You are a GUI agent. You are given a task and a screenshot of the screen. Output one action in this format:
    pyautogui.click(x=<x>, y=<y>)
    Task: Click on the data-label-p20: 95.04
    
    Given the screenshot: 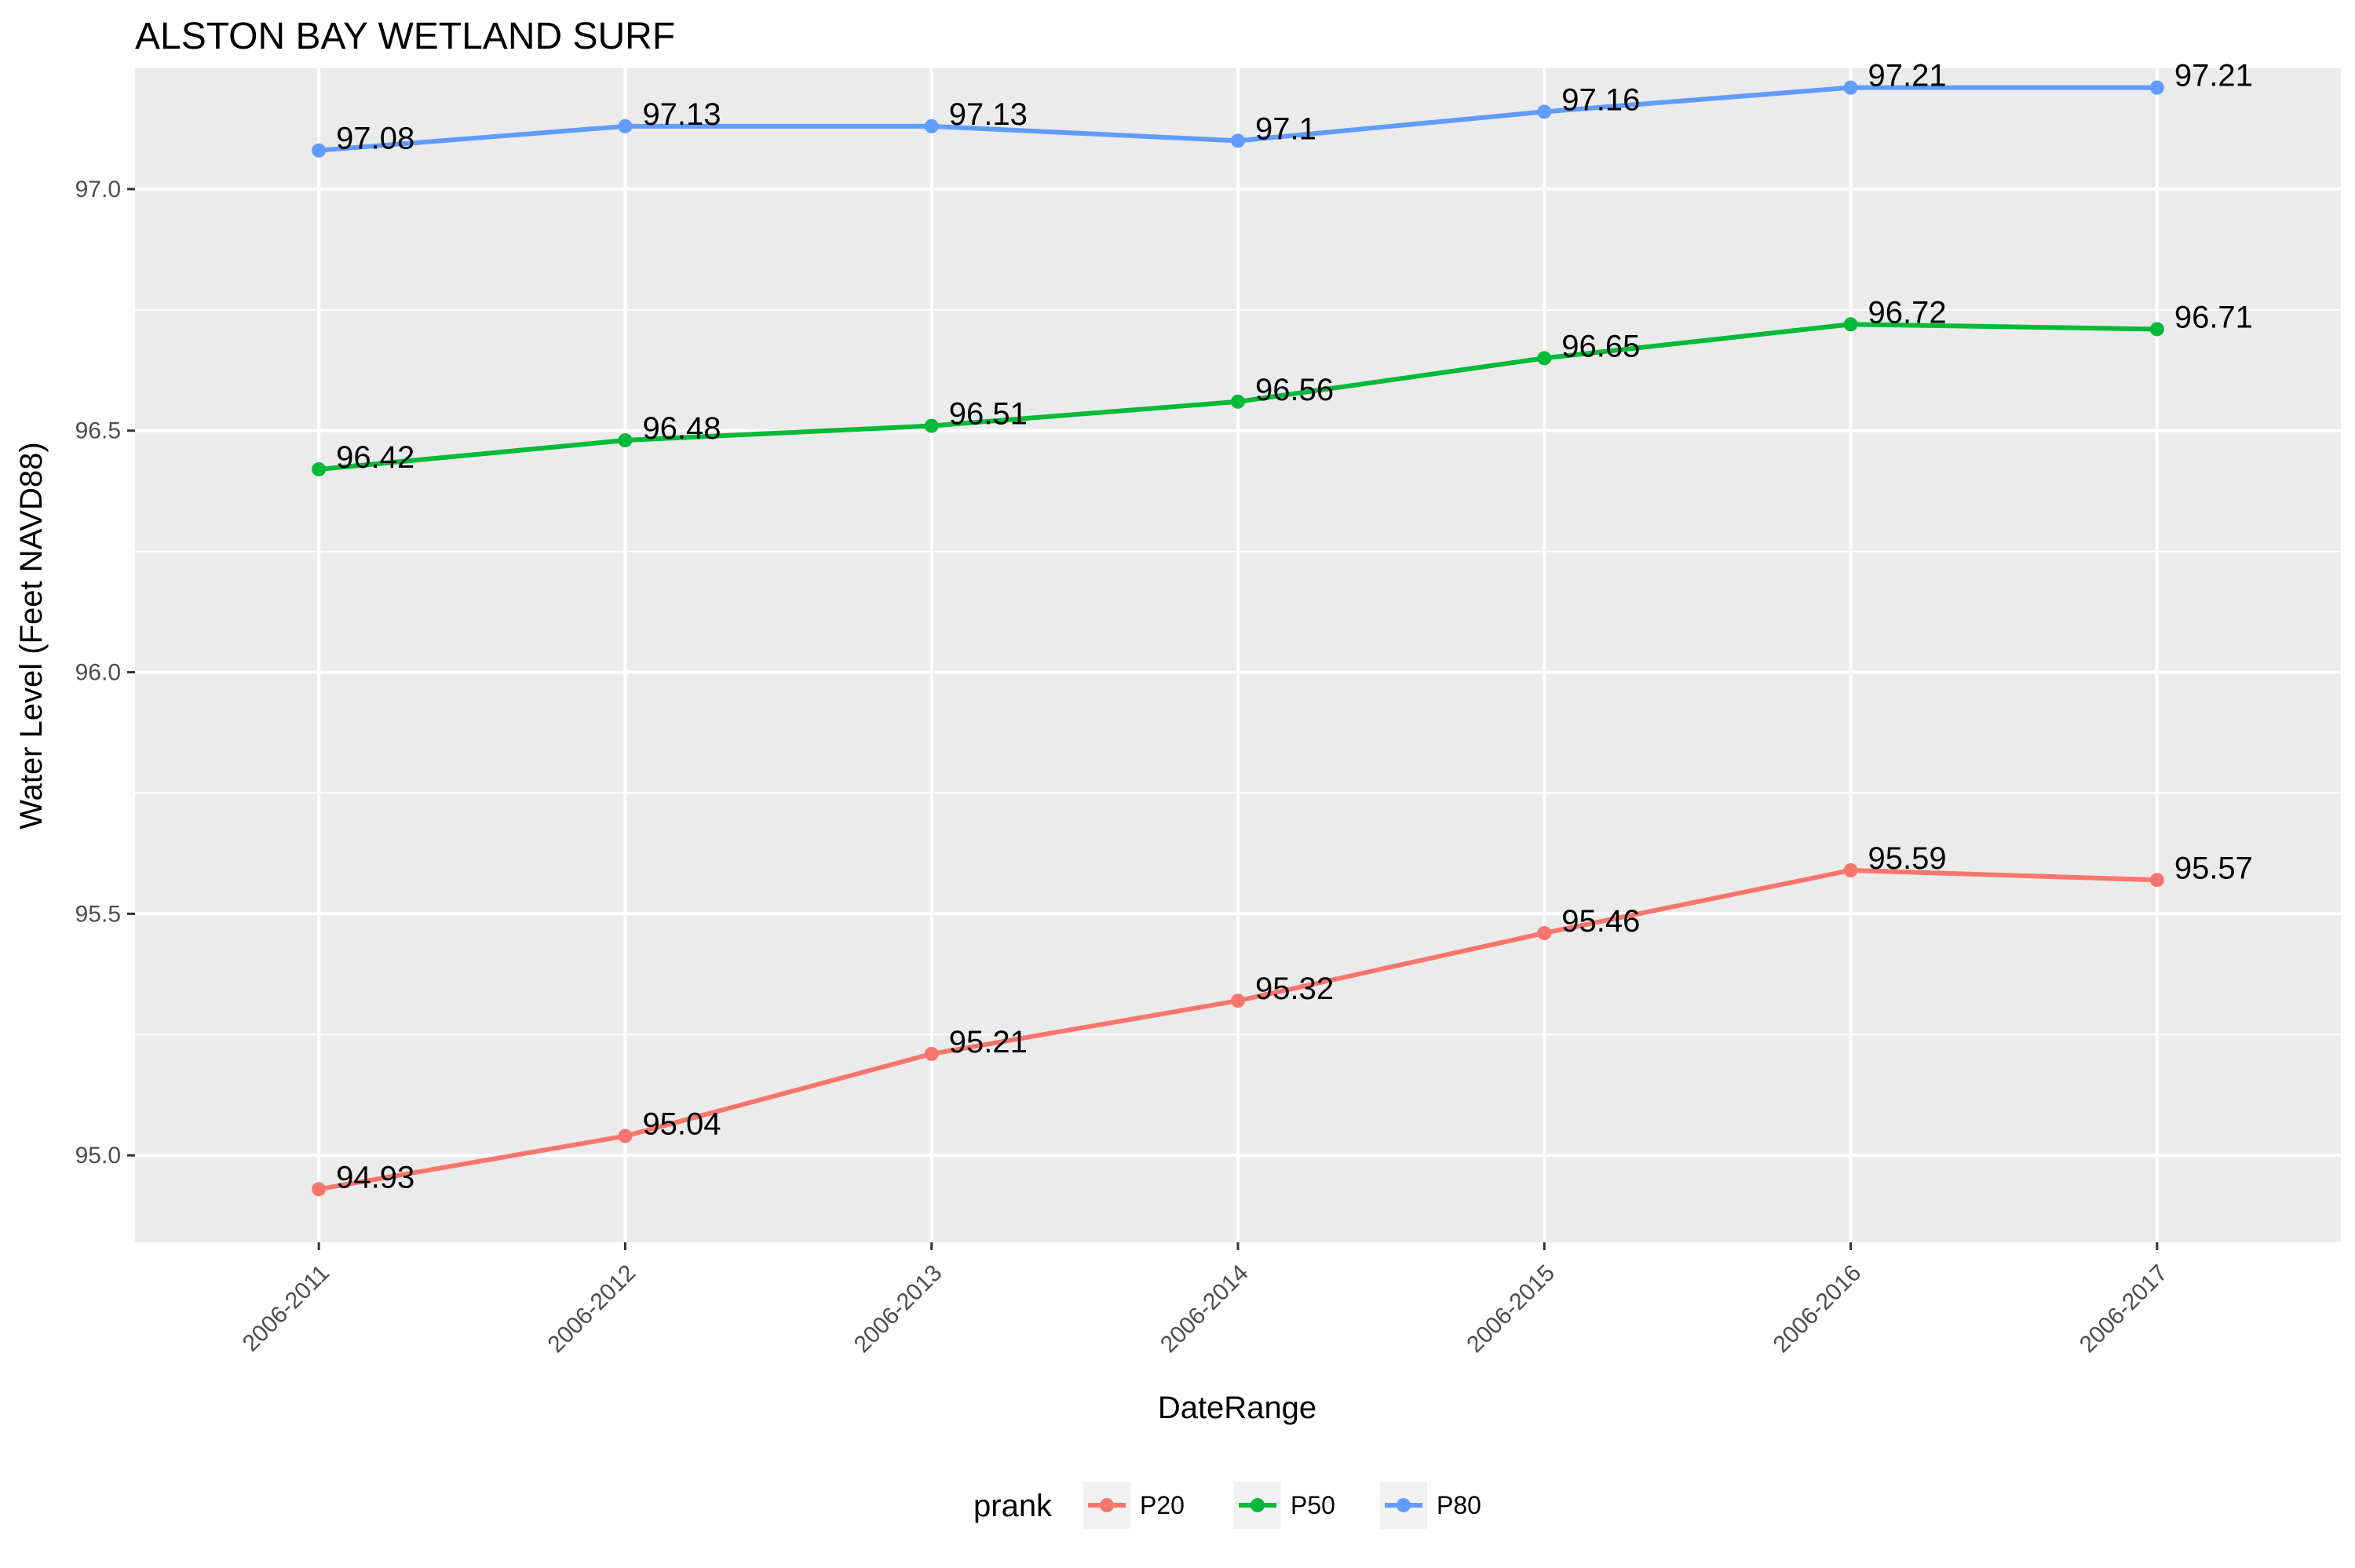 What is the action you would take?
    pyautogui.click(x=681, y=1124)
    